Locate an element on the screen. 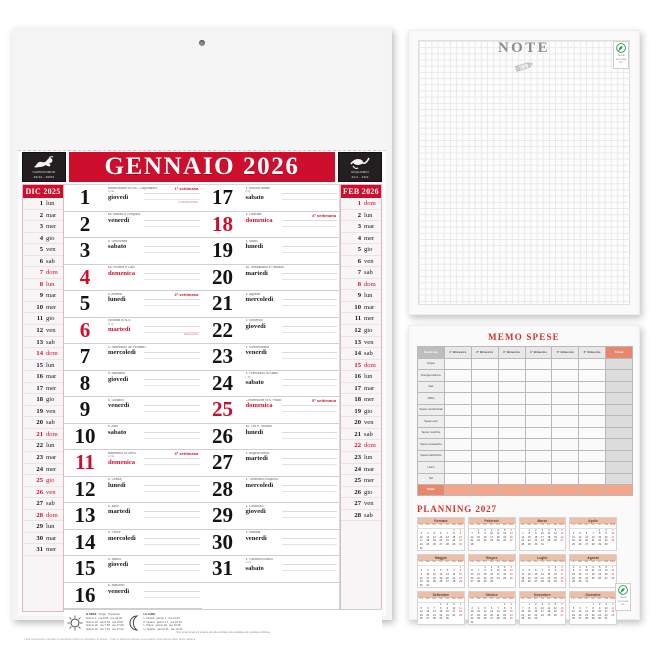 The image size is (650, 650). calendar-day-row: 31 s. Giovanni Bosco U.Q. sabato is located at coordinates (270, 569).